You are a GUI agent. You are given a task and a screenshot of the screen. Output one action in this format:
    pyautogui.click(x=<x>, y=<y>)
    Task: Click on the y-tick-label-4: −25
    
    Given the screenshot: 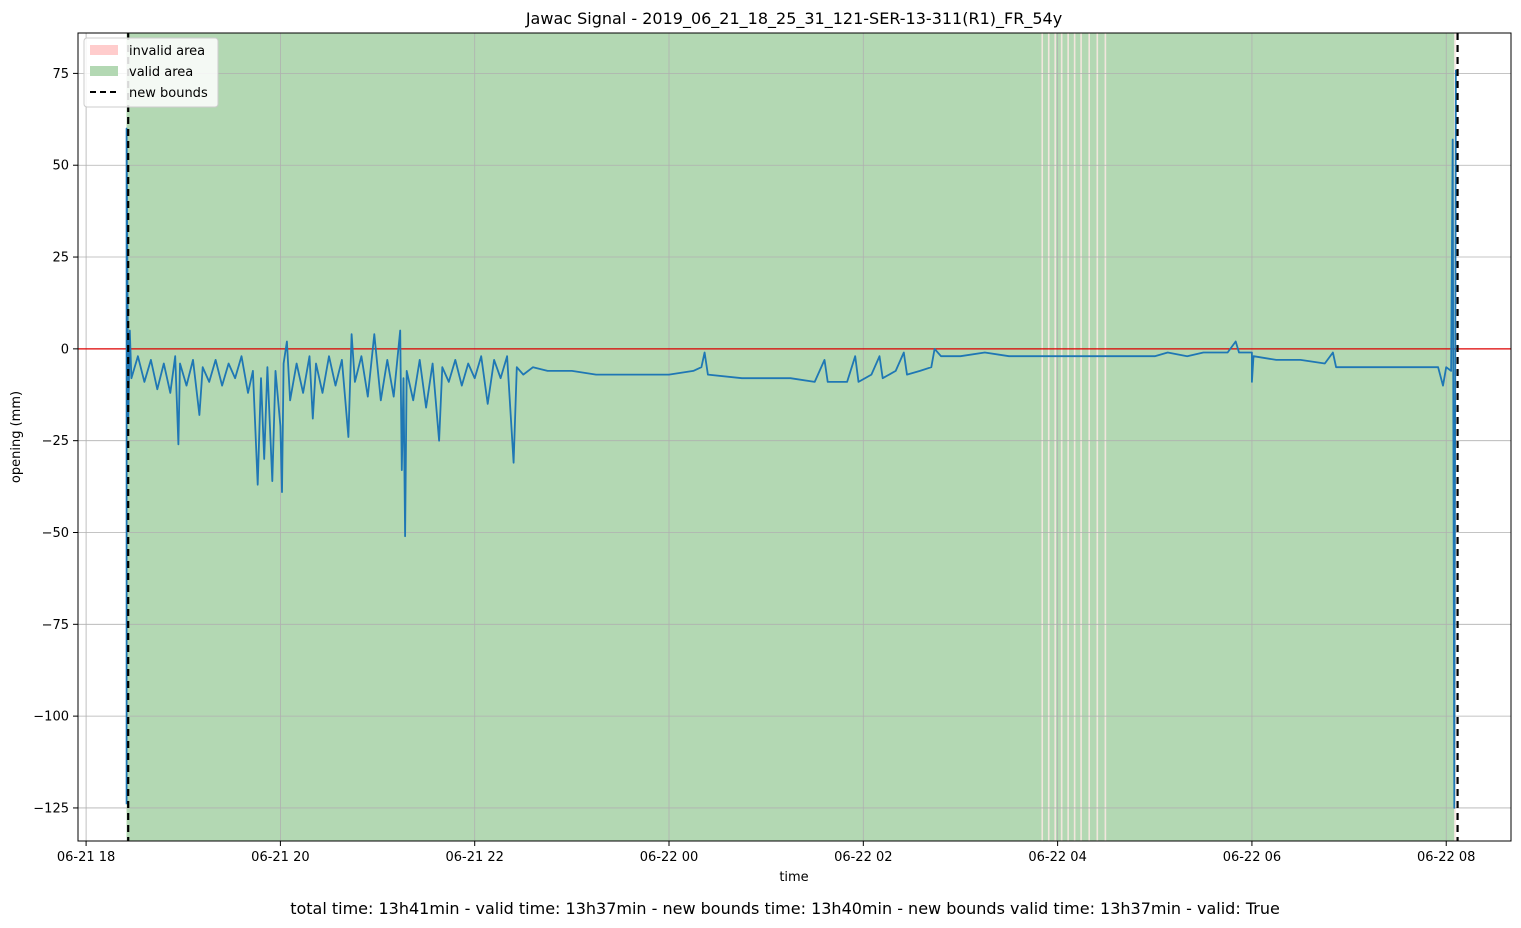 What is the action you would take?
    pyautogui.click(x=55, y=441)
    